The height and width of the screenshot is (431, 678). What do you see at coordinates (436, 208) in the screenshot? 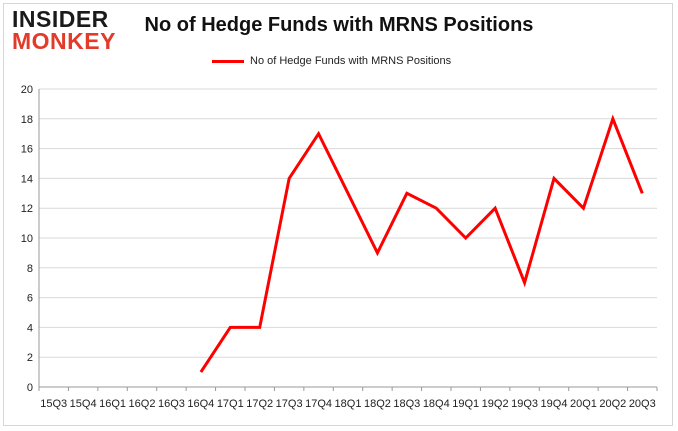
I see `data-point-18Q4` at bounding box center [436, 208].